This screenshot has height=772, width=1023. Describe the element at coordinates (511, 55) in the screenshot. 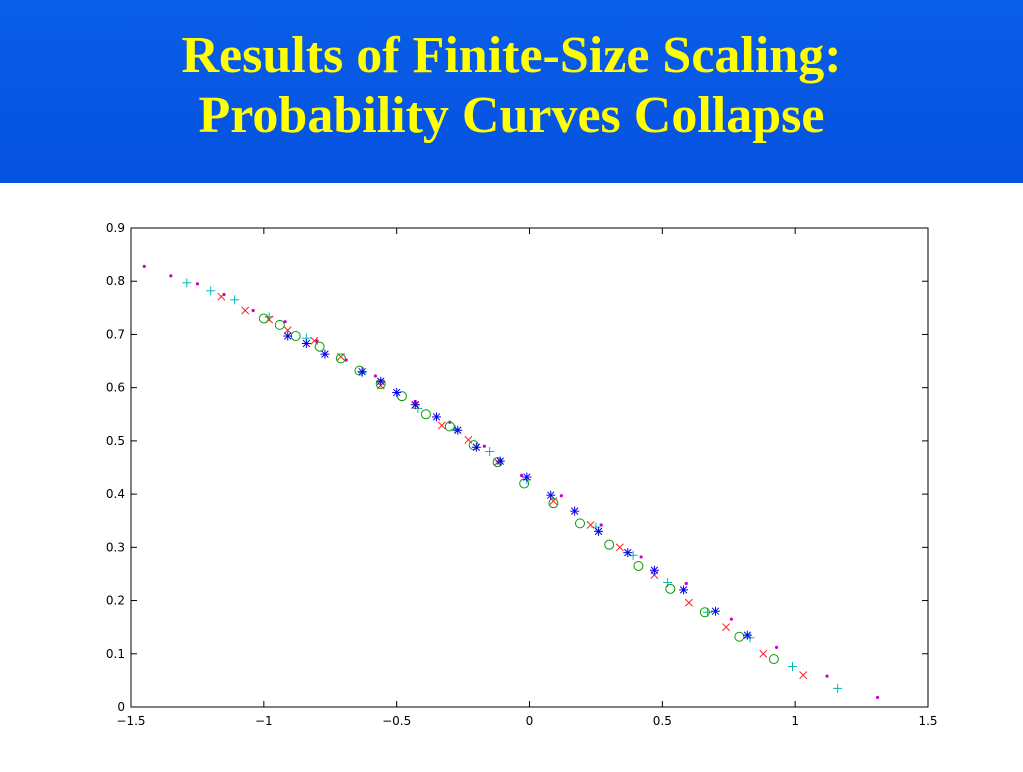

I see `title-line-1: Results of Finite-Size Scaling:` at that location.